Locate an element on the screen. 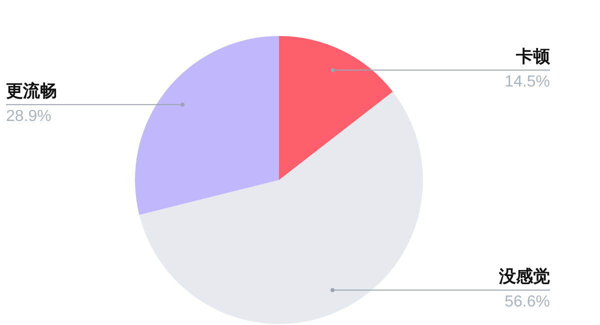 The width and height of the screenshot is (600, 325). slice-label: 没感觉 is located at coordinates (524, 277).